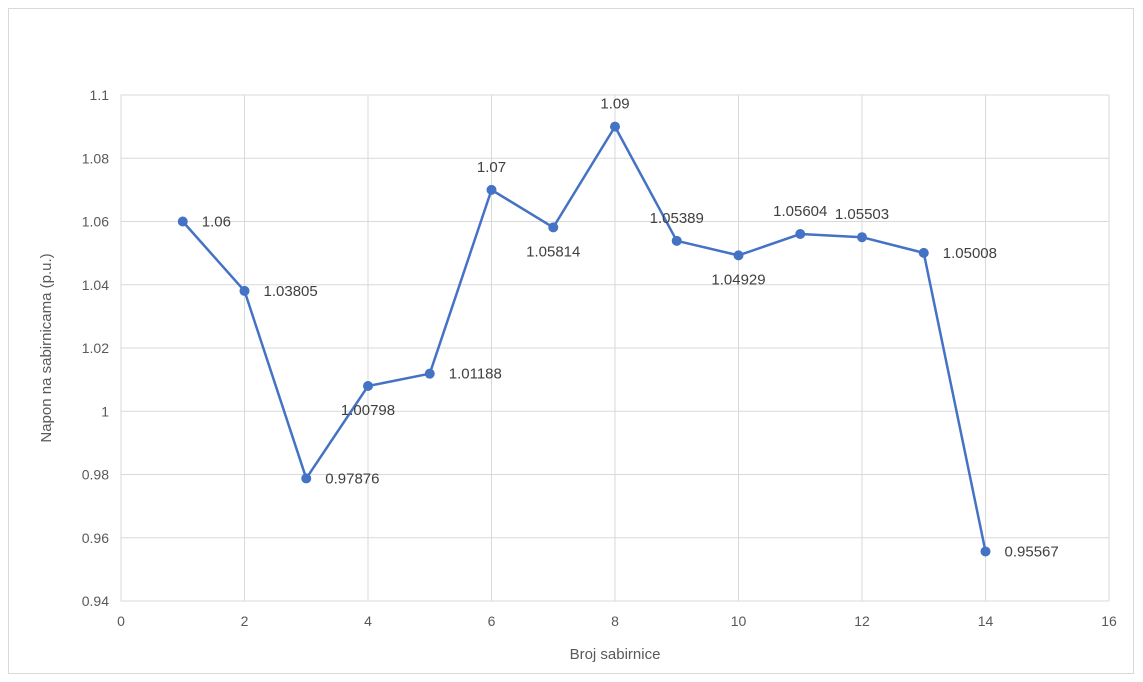  Describe the element at coordinates (245, 621) in the screenshot. I see `x-tick-label: 2` at that location.